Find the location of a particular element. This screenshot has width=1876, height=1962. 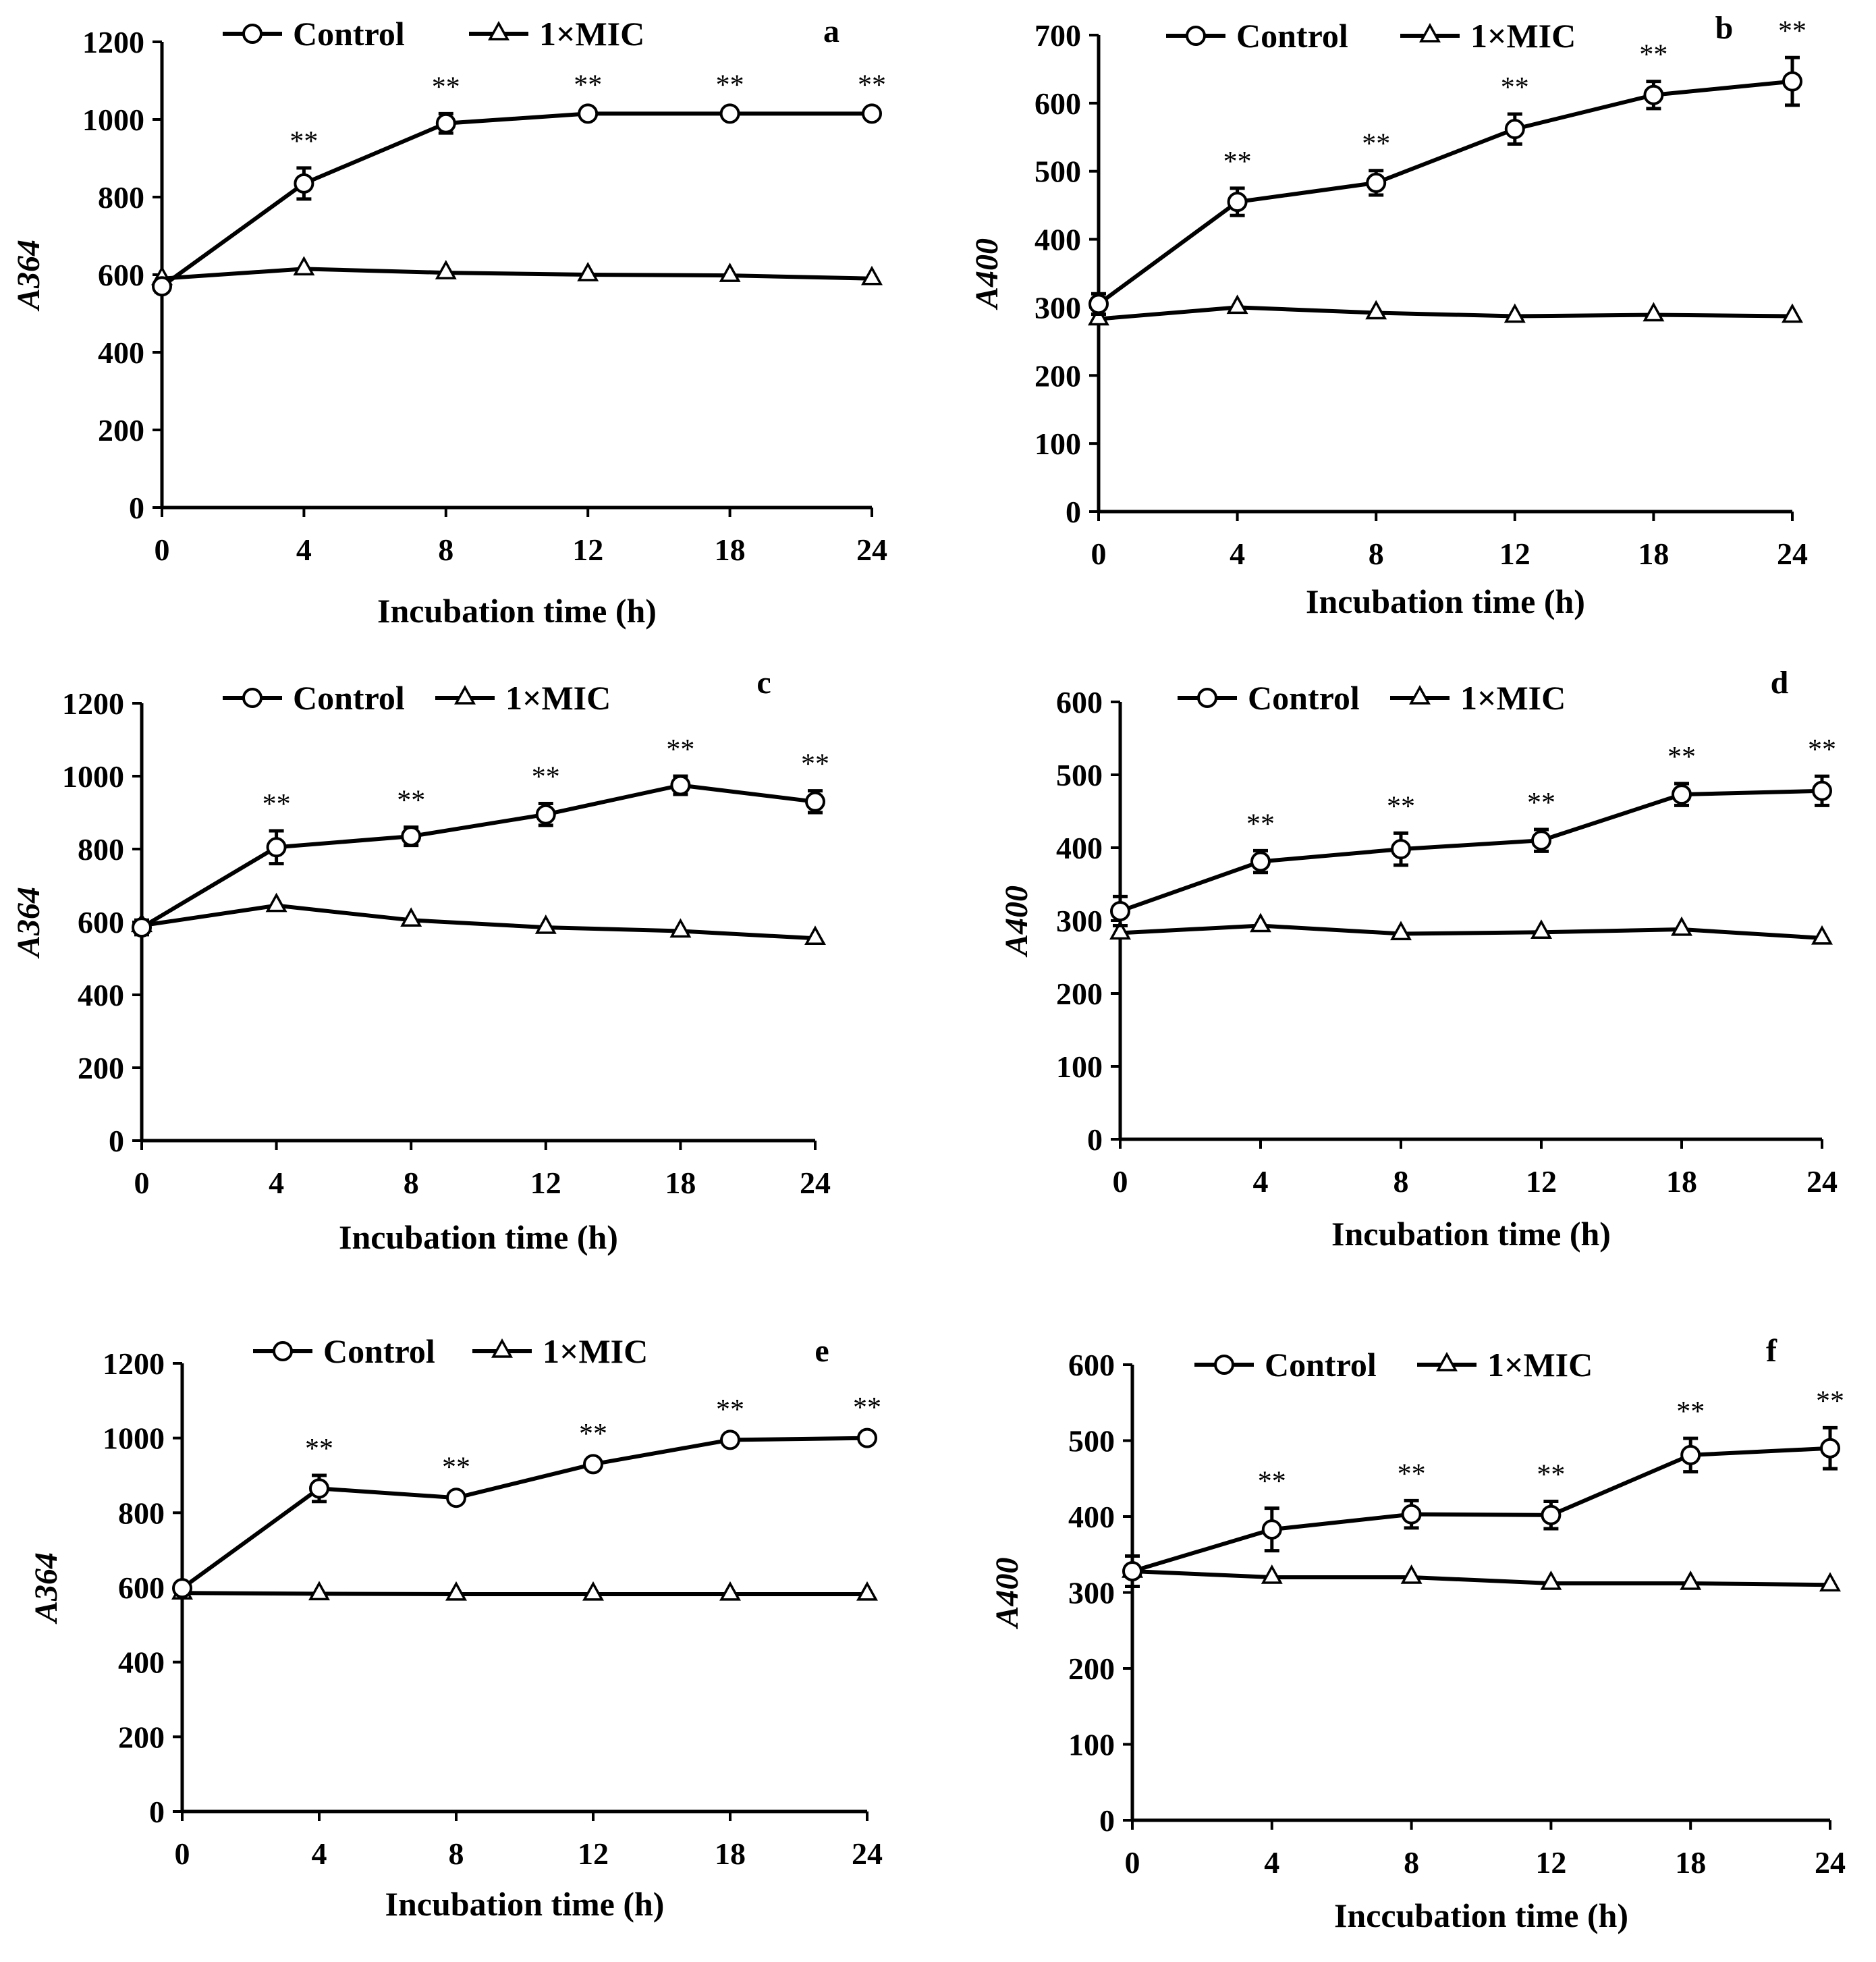

y-tick-label: 300 is located at coordinates (1057, 307).